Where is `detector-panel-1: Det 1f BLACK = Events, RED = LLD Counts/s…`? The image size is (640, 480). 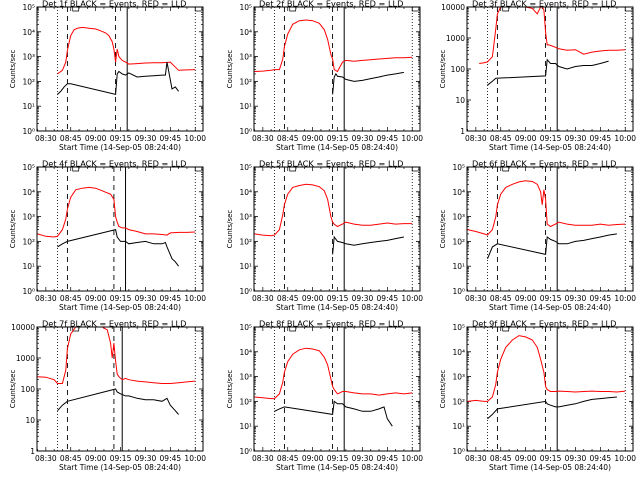 detector-panel-1: Det 1f BLACK = Events, RED = LLD Counts/s… is located at coordinates (107, 76).